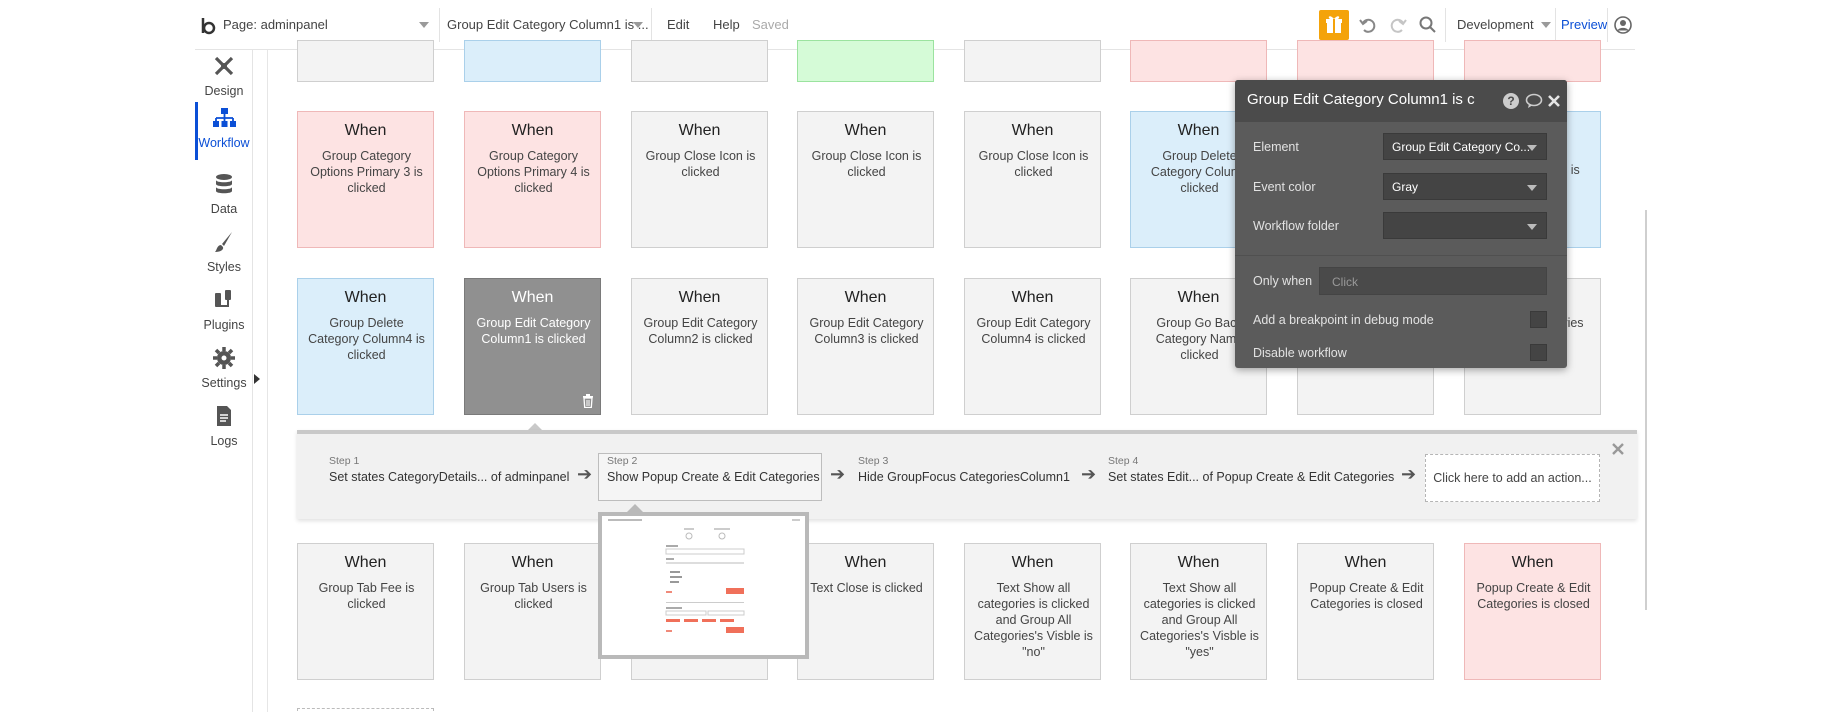  I want to click on sidebar-item-styles: Styles, so click(224, 255).